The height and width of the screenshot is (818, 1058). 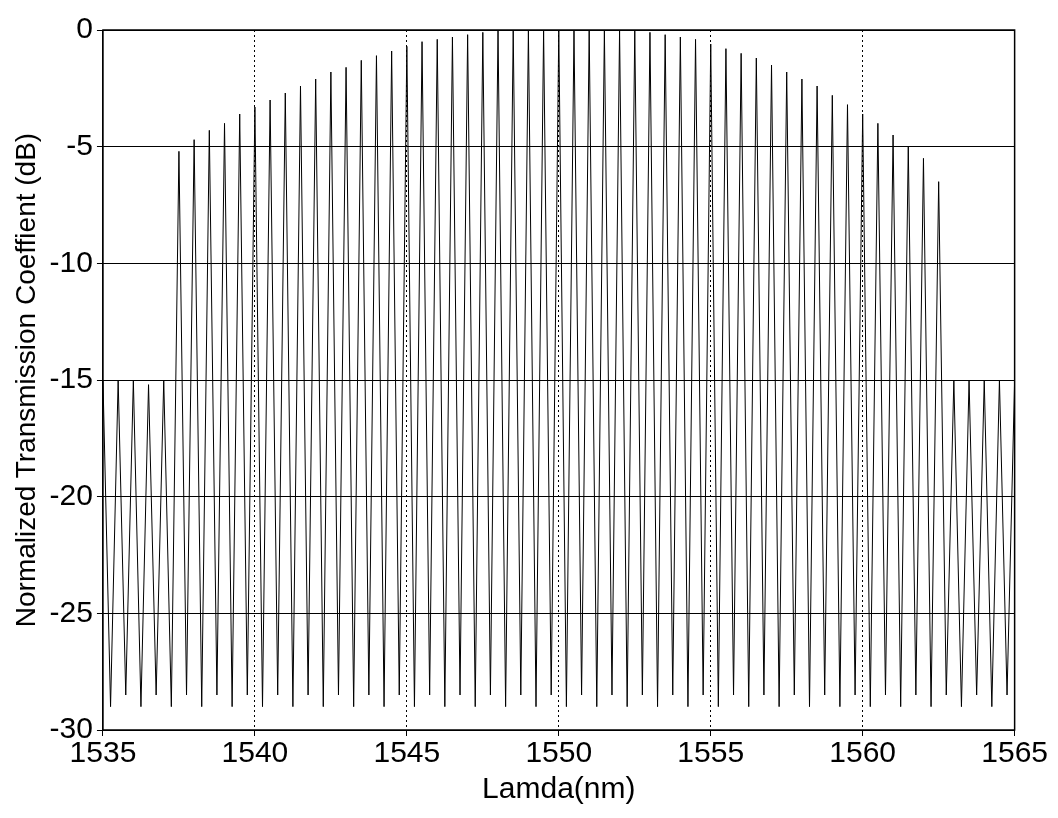 What do you see at coordinates (84, 28) in the screenshot?
I see `y-tick-label: 0` at bounding box center [84, 28].